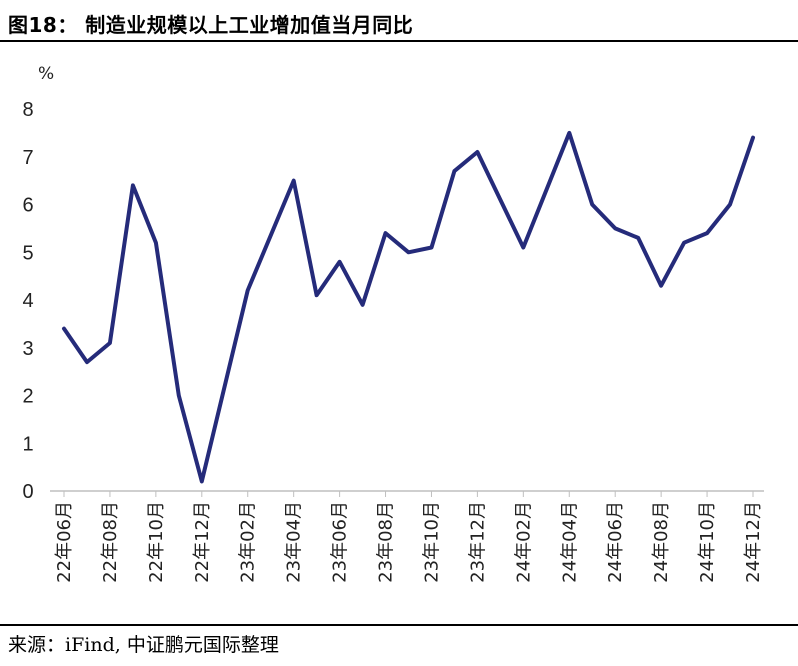 The width and height of the screenshot is (798, 666). What do you see at coordinates (156, 542) in the screenshot?
I see `x-tick-label: 22年10月` at bounding box center [156, 542].